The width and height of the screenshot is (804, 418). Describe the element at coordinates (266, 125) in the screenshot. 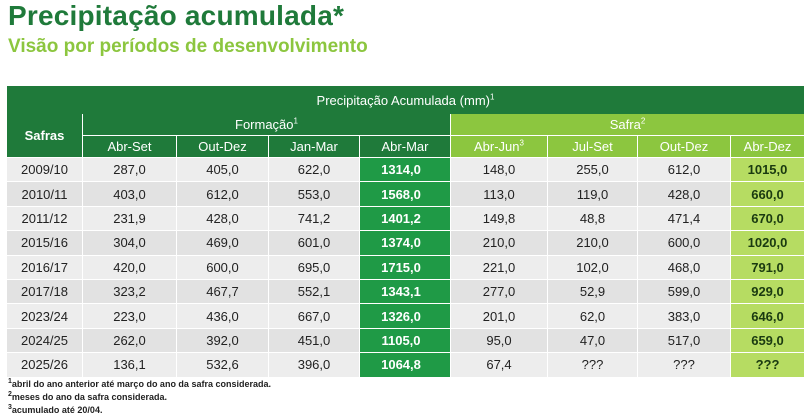

I see `group-header-formacao: Formação1` at that location.